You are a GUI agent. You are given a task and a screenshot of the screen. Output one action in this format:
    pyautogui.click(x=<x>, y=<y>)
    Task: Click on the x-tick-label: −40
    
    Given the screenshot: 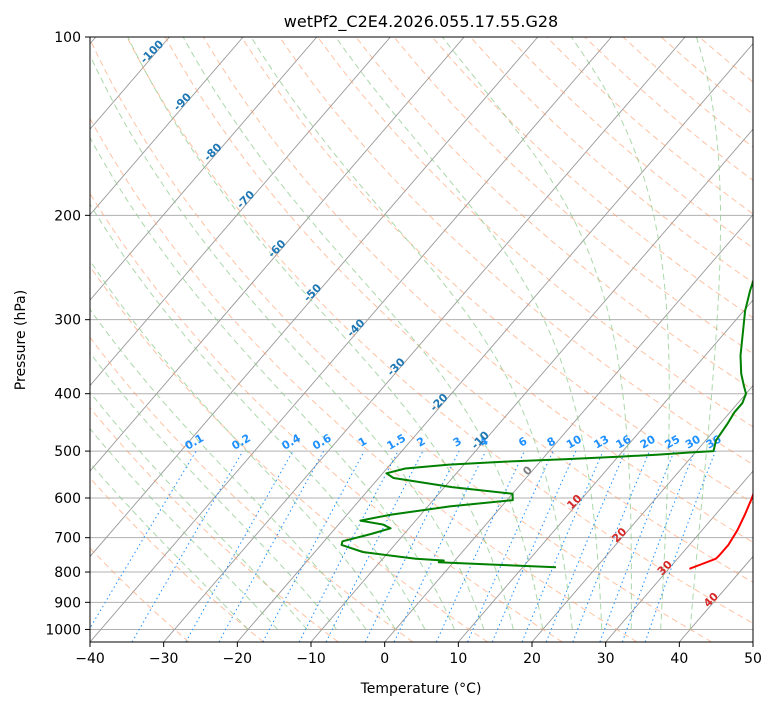 What is the action you would take?
    pyautogui.click(x=90, y=659)
    